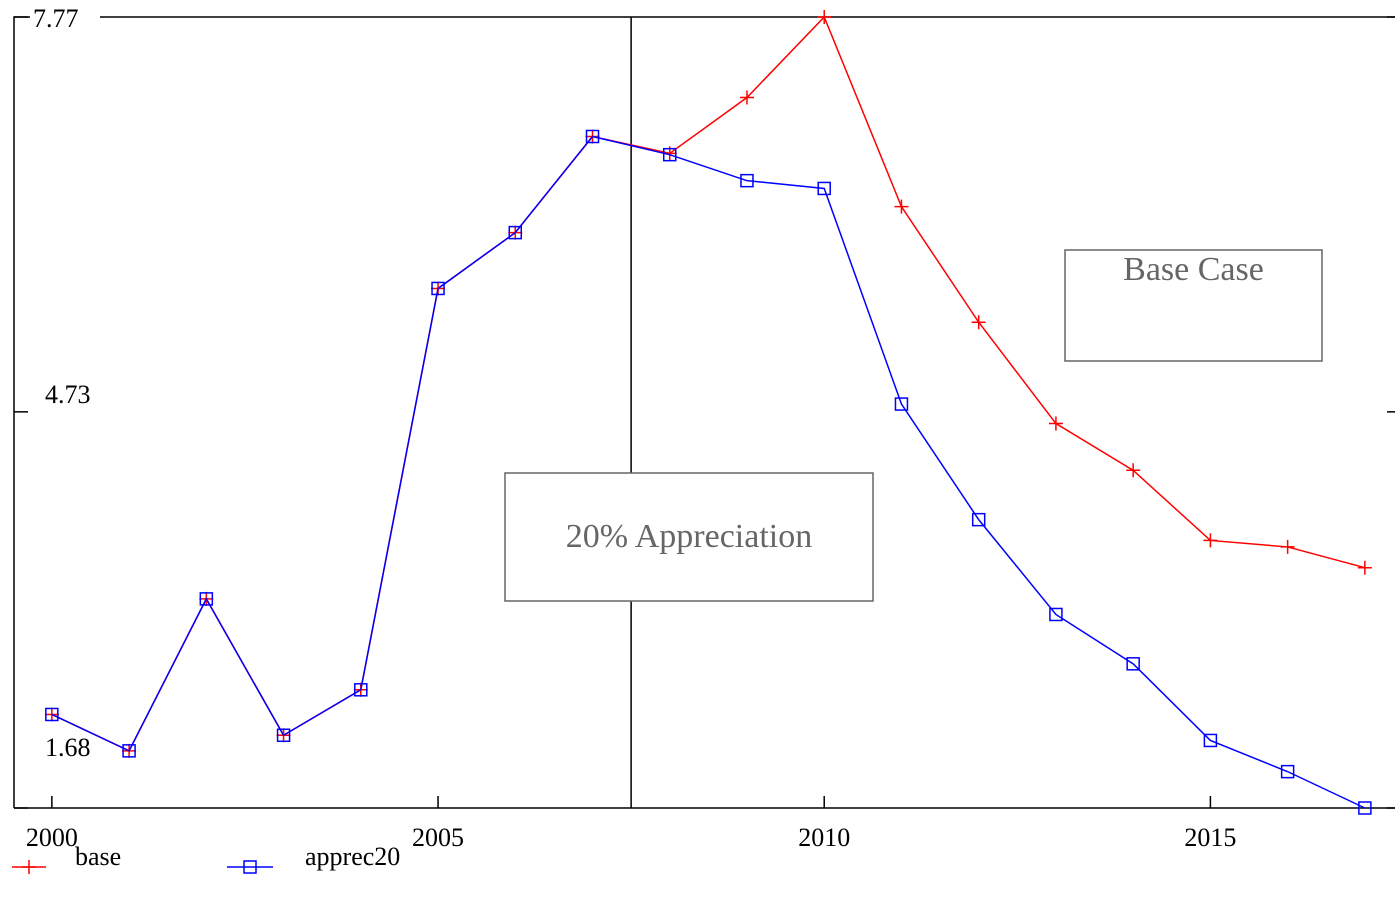 This screenshot has width=1395, height=906. What do you see at coordinates (1210, 837) in the screenshot?
I see `x-tick-label: 2015` at bounding box center [1210, 837].